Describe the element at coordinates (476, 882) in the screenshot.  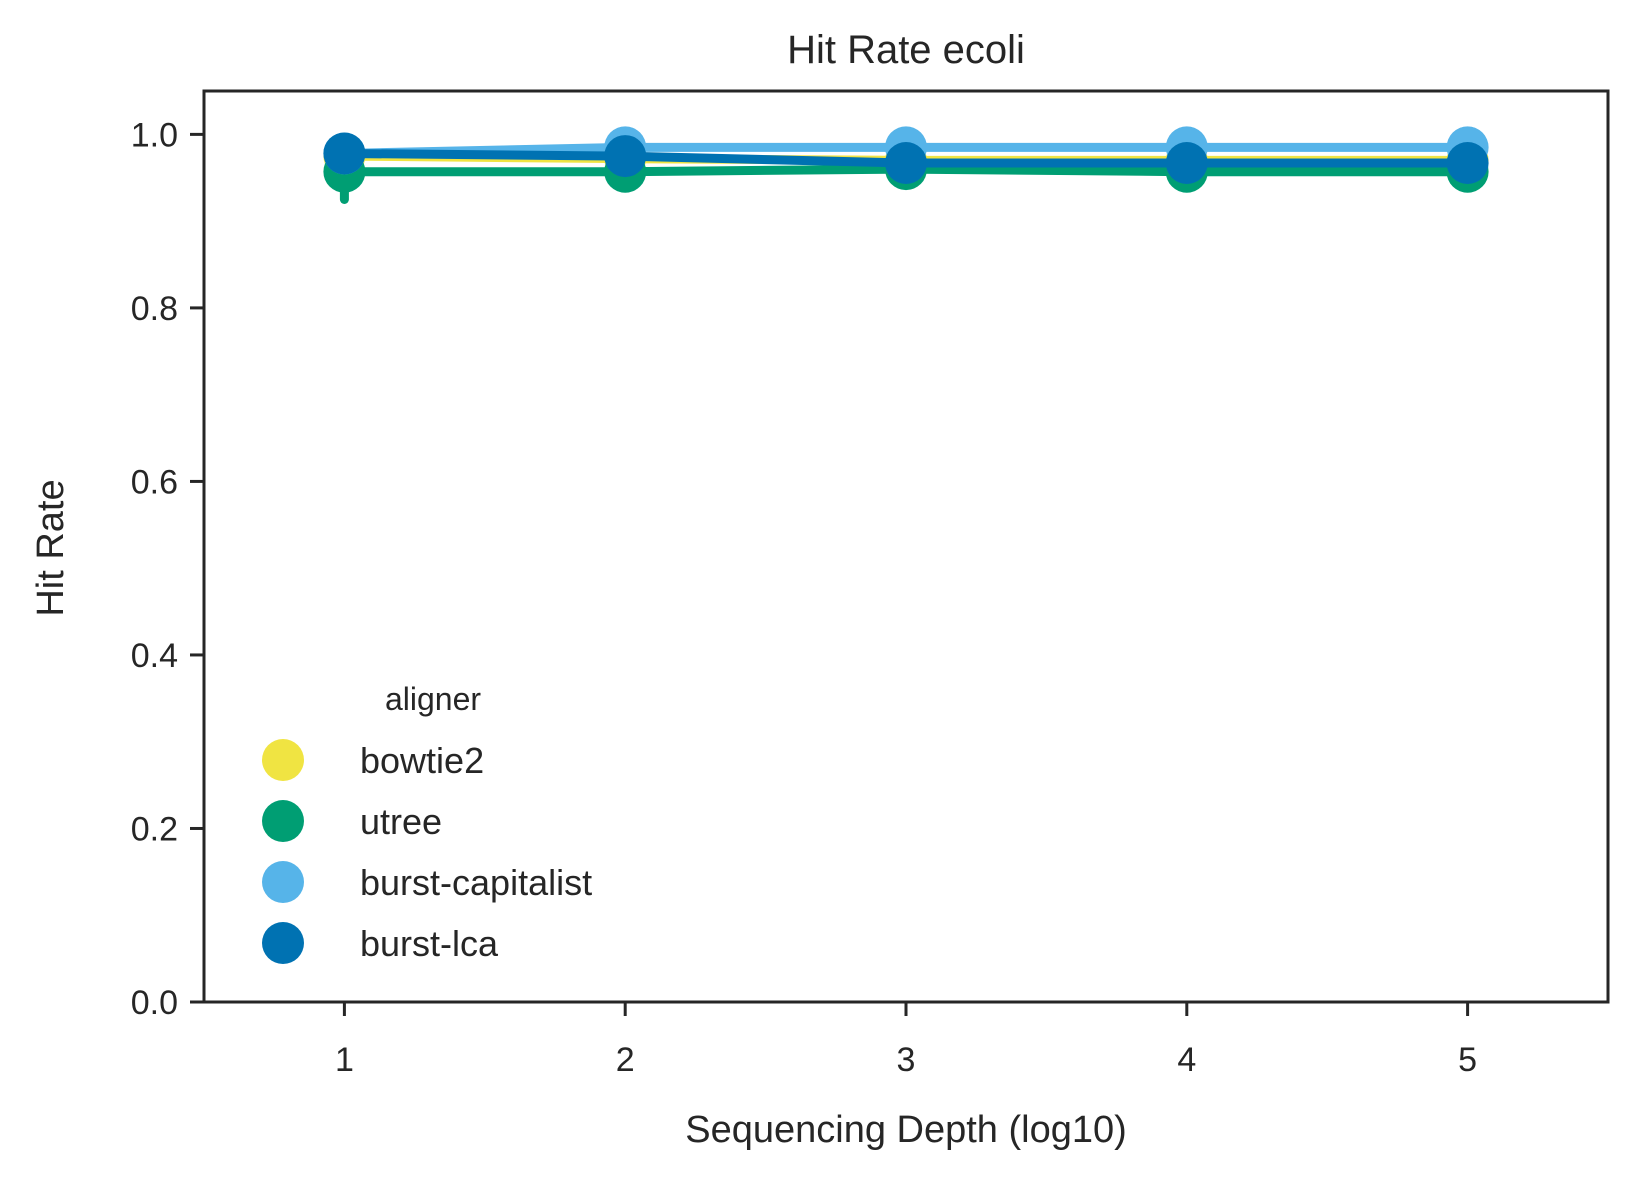
I see `legend-label: burst-capitalist` at that location.